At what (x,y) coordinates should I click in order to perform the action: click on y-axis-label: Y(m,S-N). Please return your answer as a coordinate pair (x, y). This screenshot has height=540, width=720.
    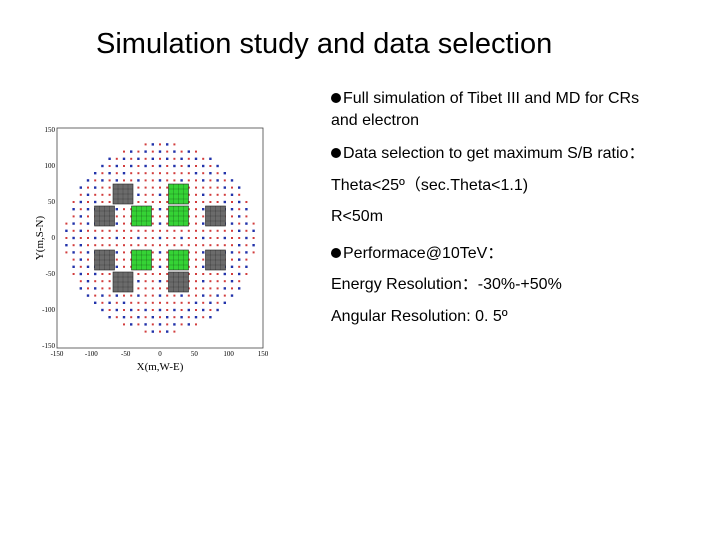
    Looking at the image, I should click on (41, 238).